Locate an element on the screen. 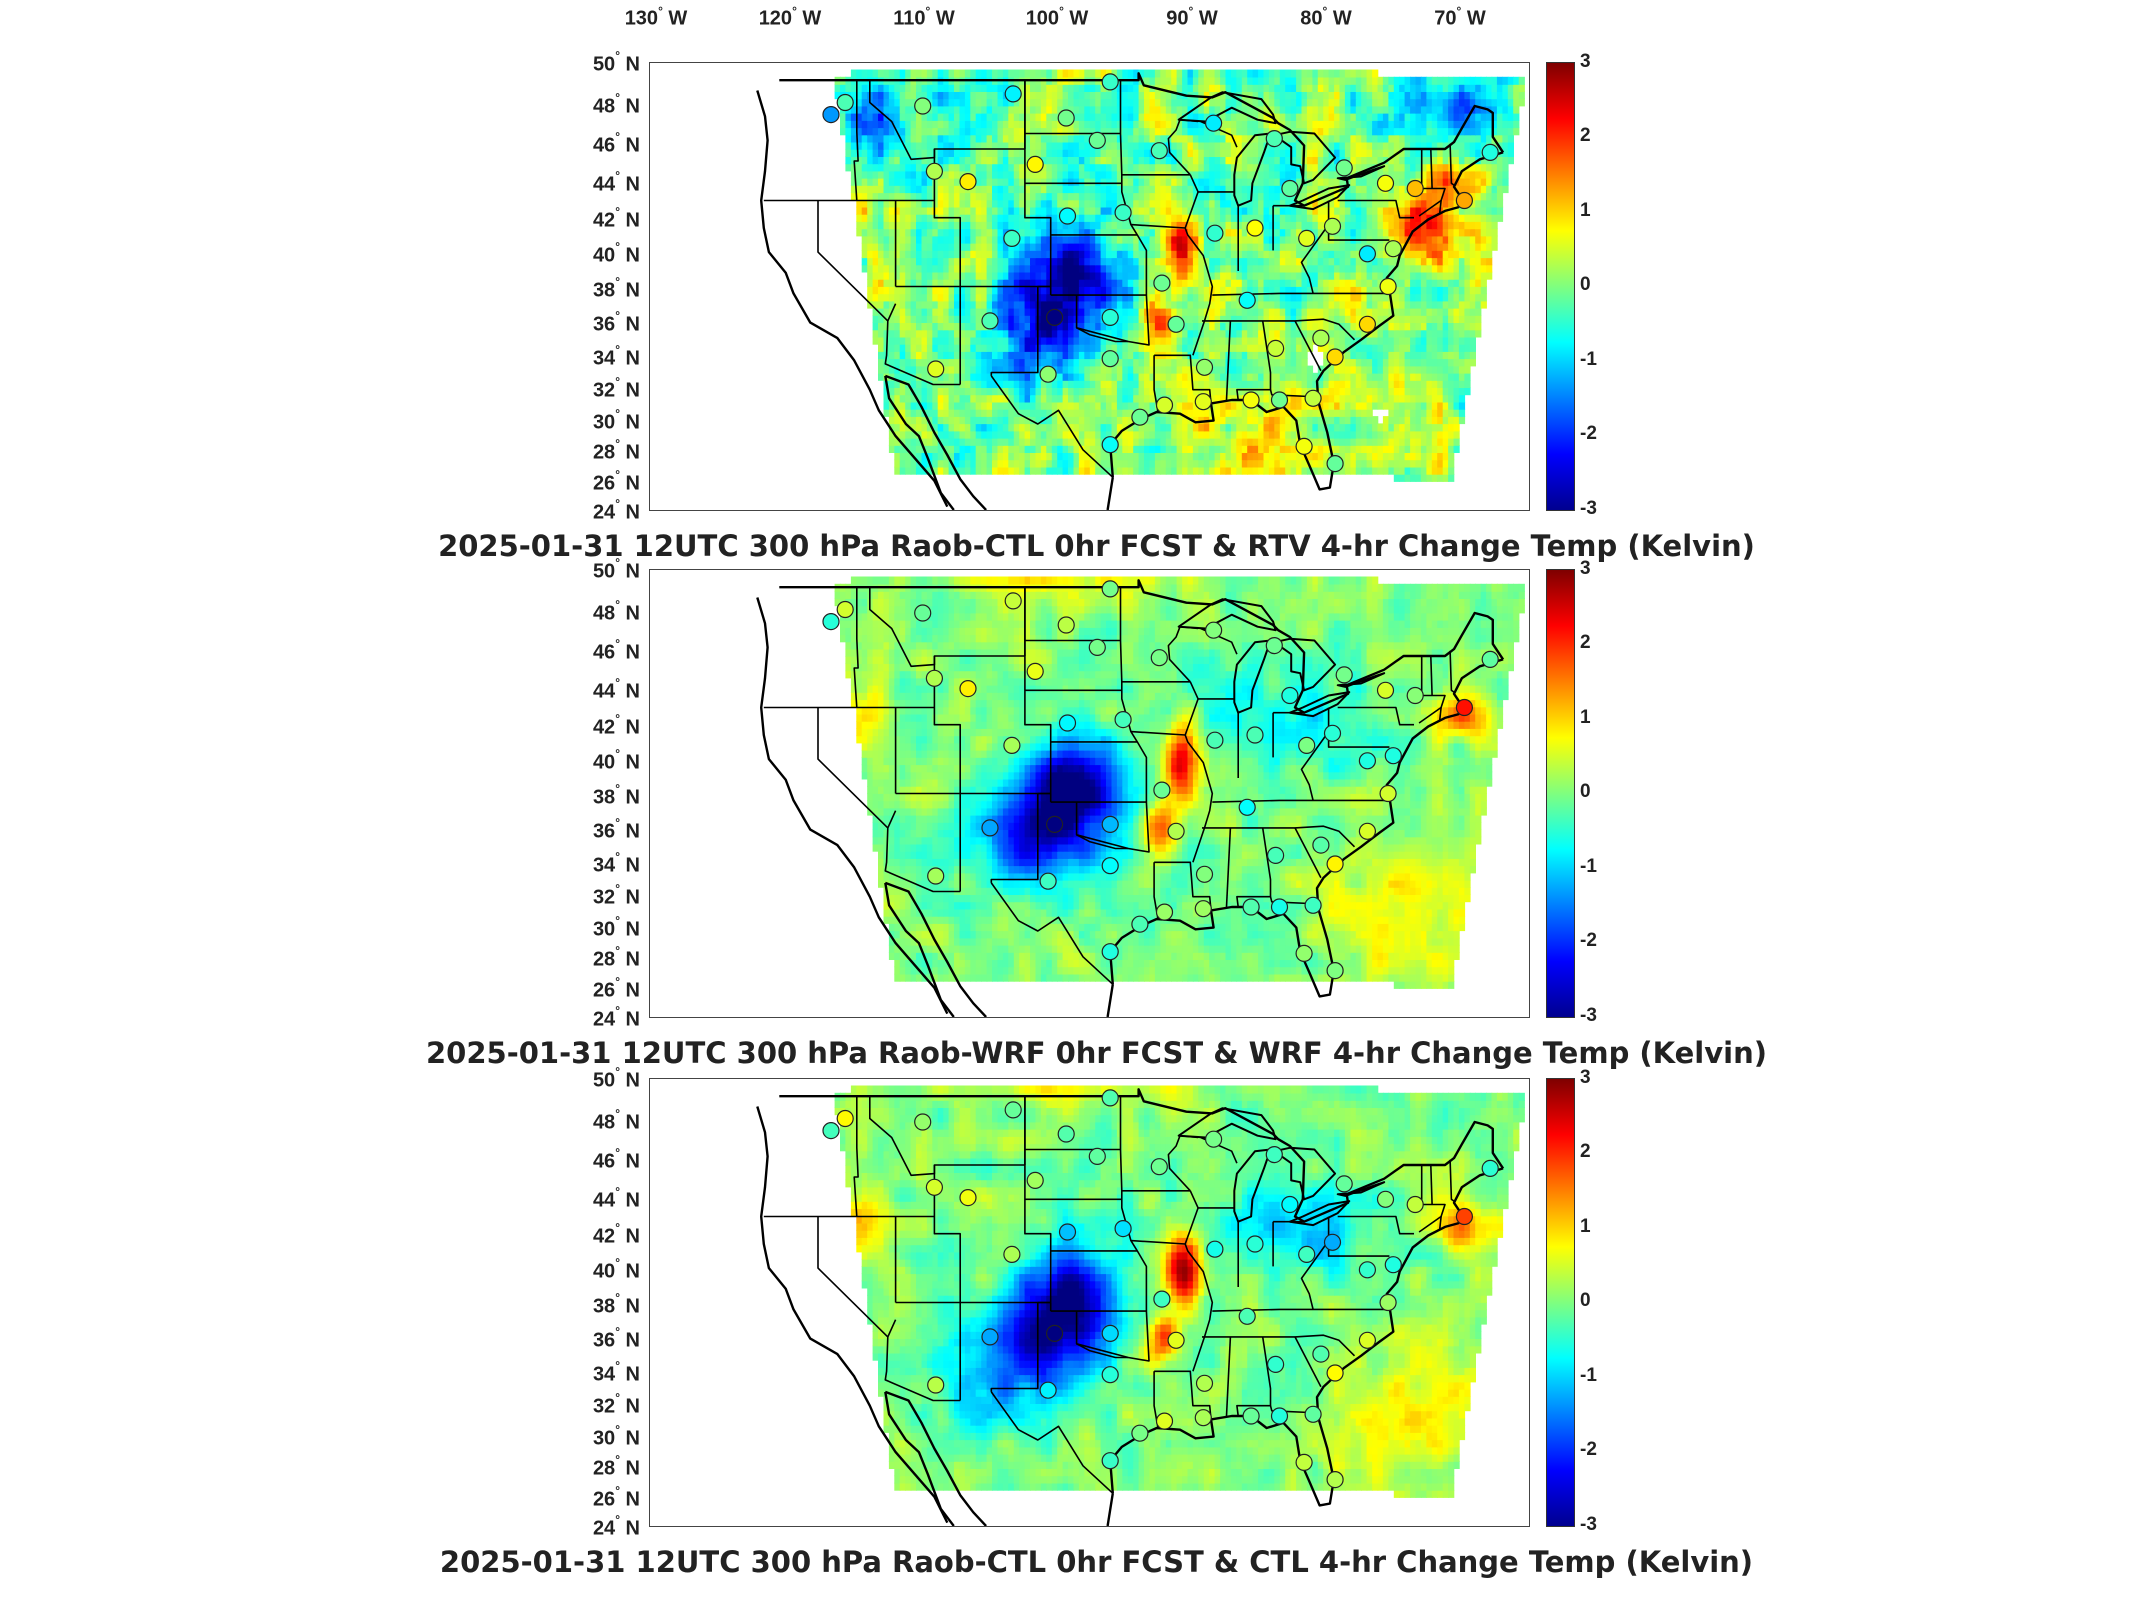 This screenshot has height=1600, width=2133. longitude-value: 70 is located at coordinates (1445, 18).